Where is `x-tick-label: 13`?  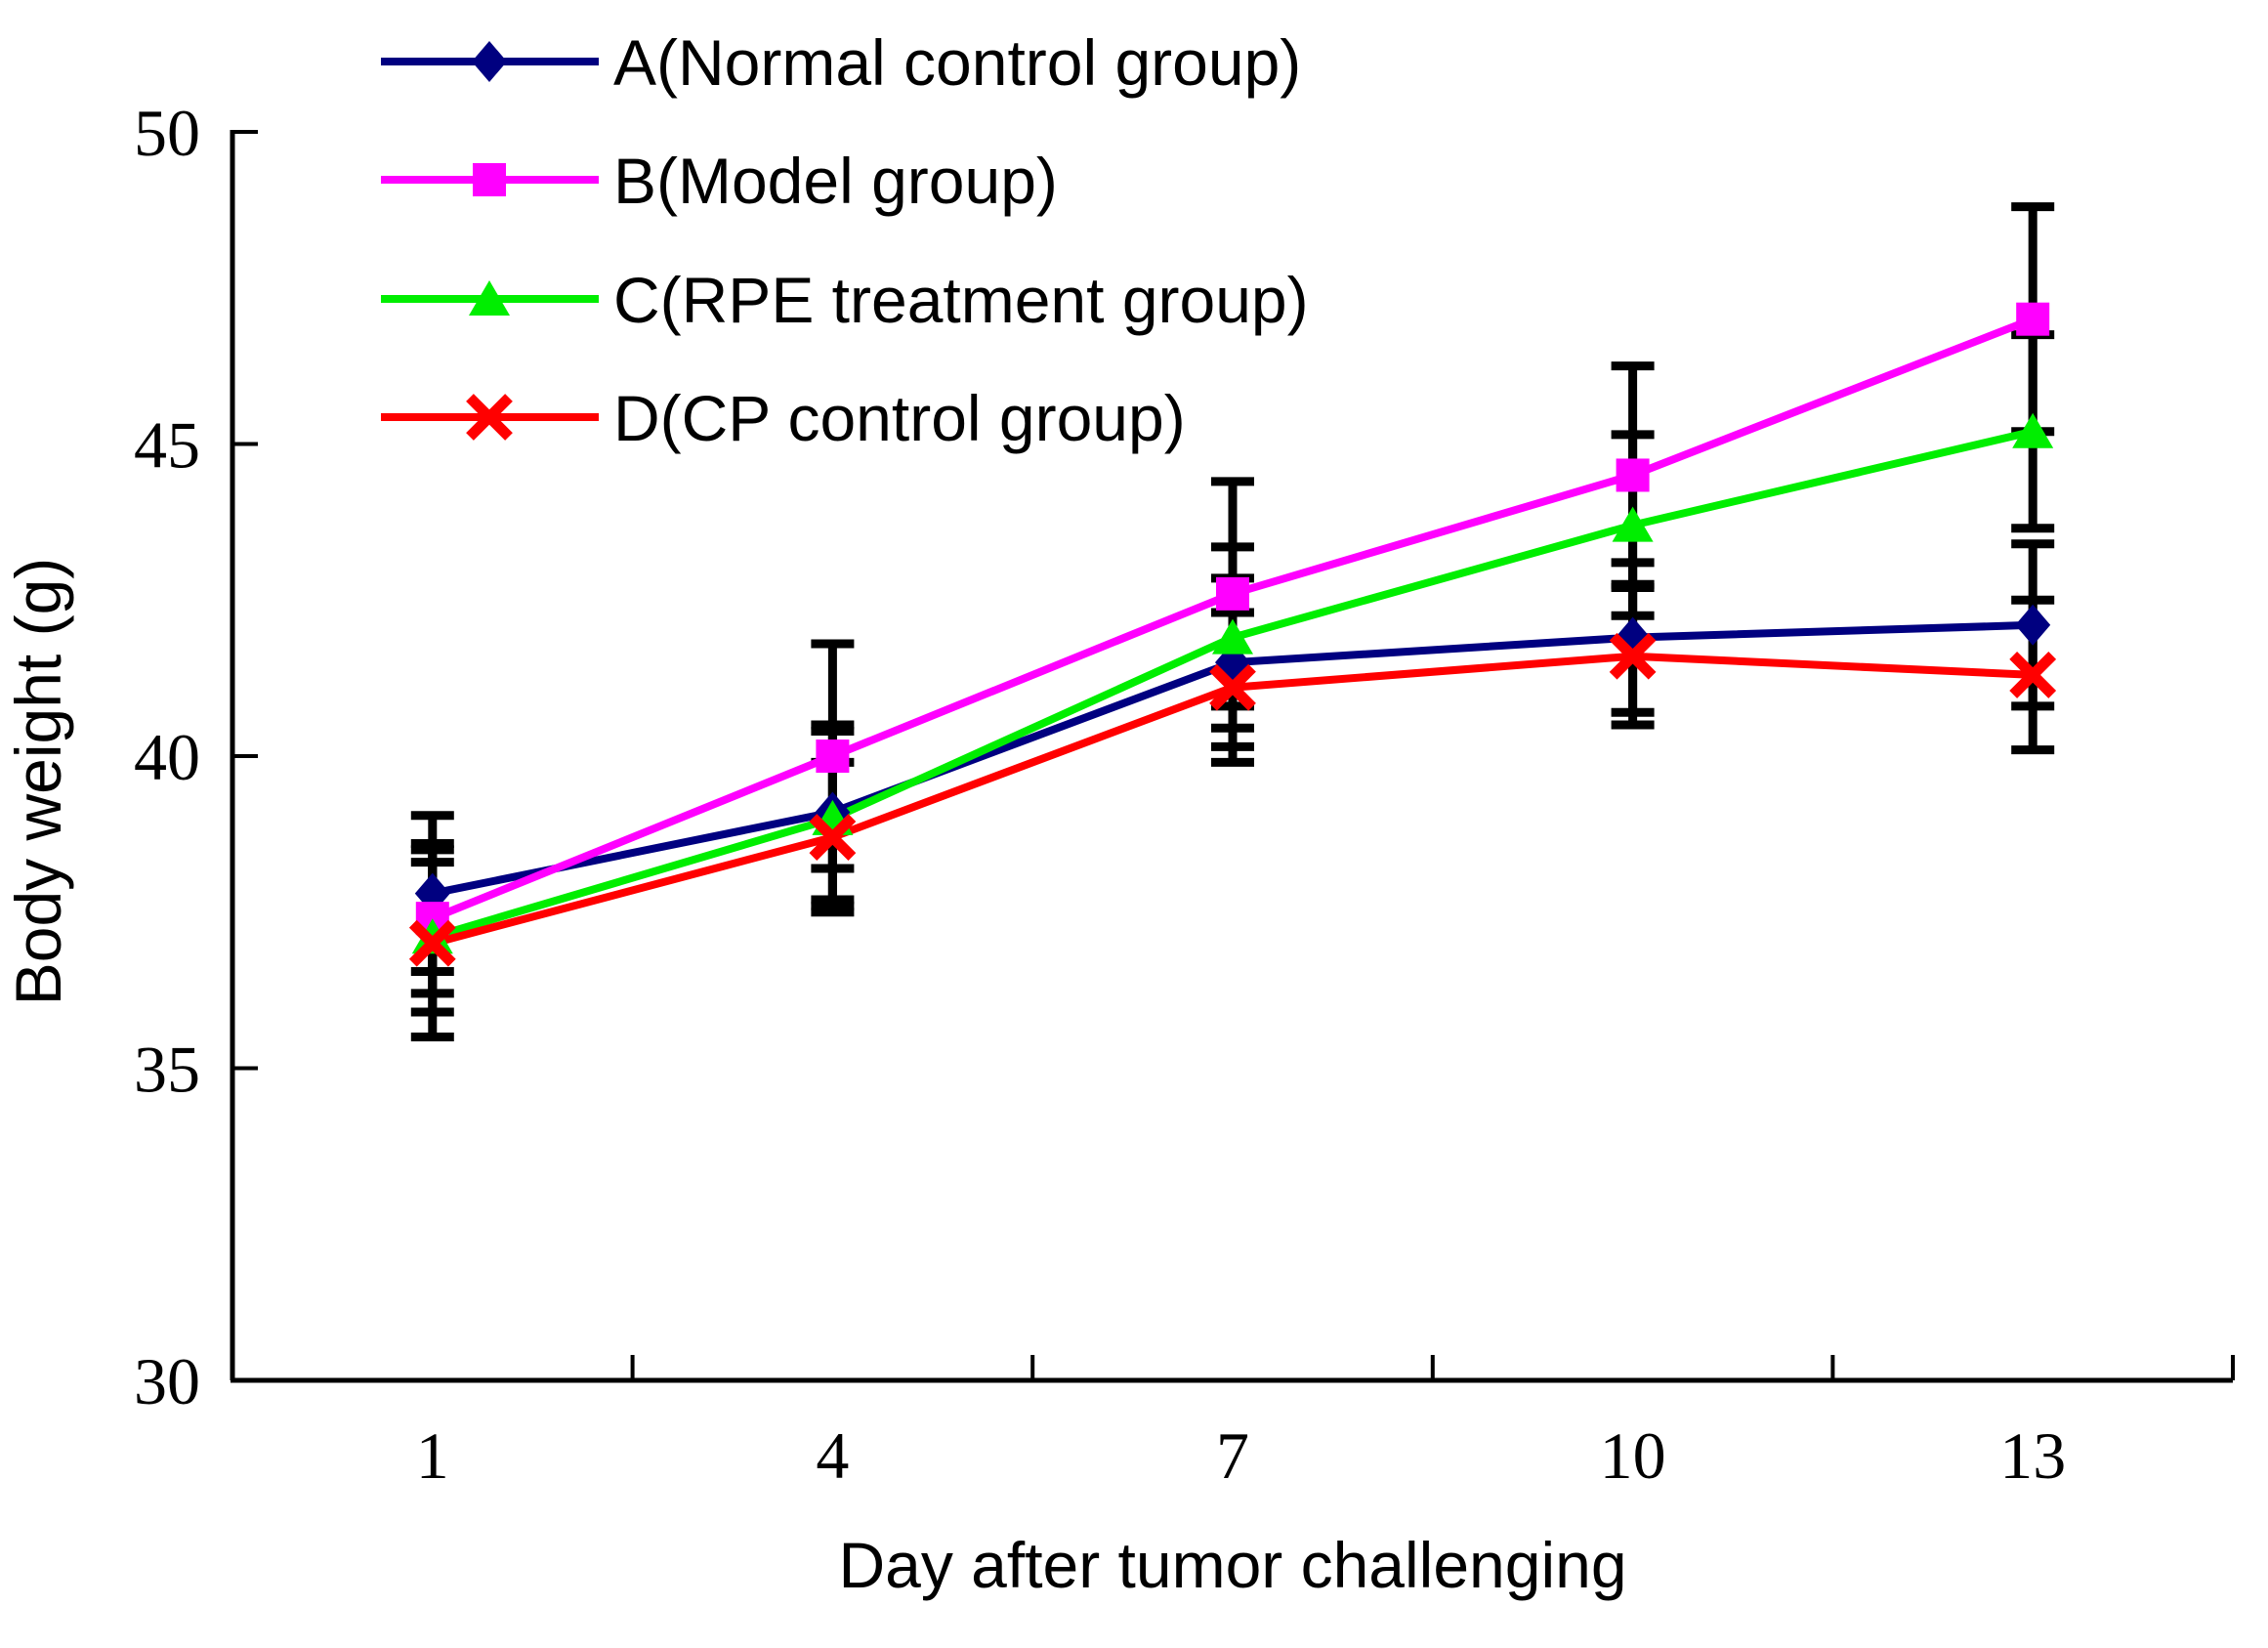 x-tick-label: 13 is located at coordinates (2032, 1455).